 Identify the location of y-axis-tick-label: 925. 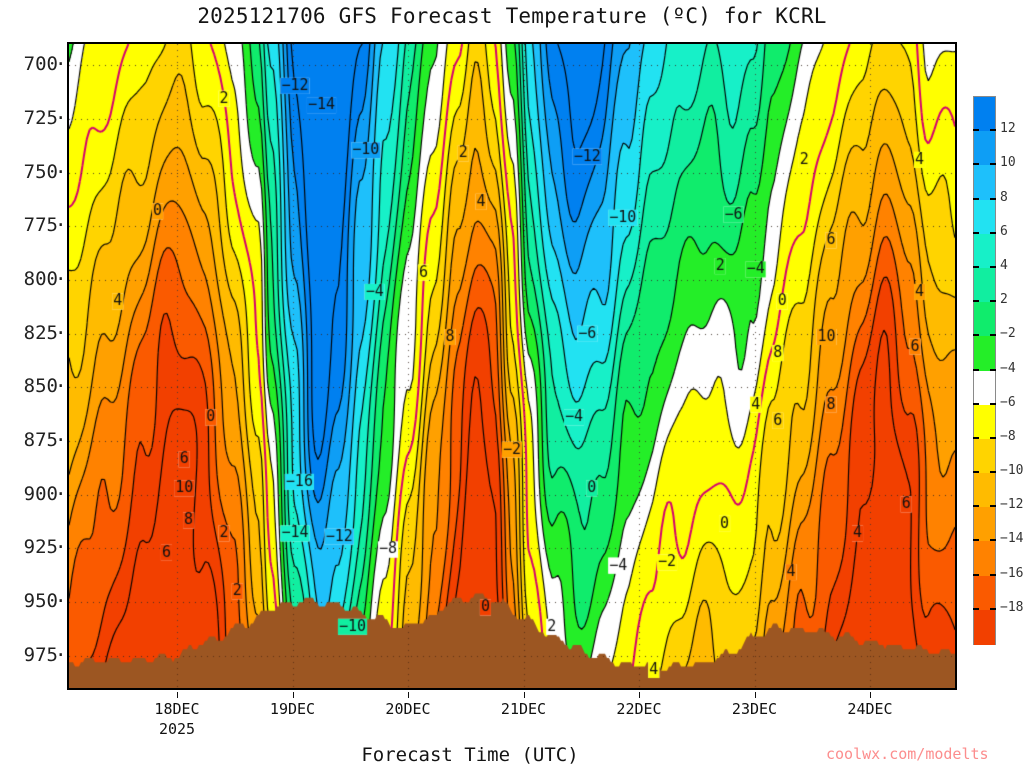
(40, 547).